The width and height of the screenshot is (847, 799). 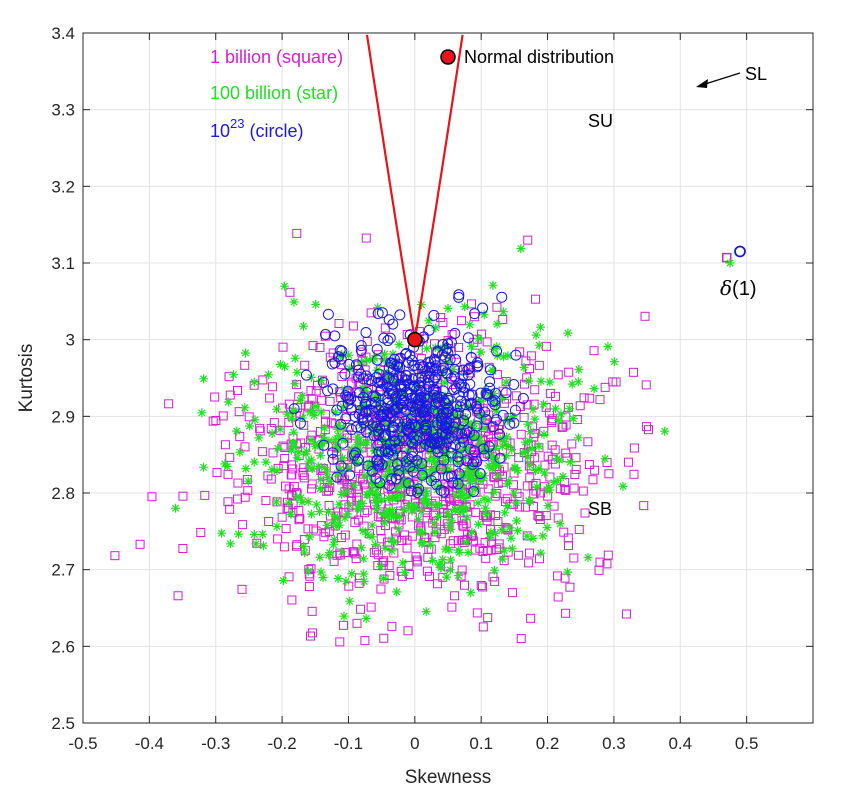 I want to click on legend-item-star: 100 billion (star), so click(x=274, y=93).